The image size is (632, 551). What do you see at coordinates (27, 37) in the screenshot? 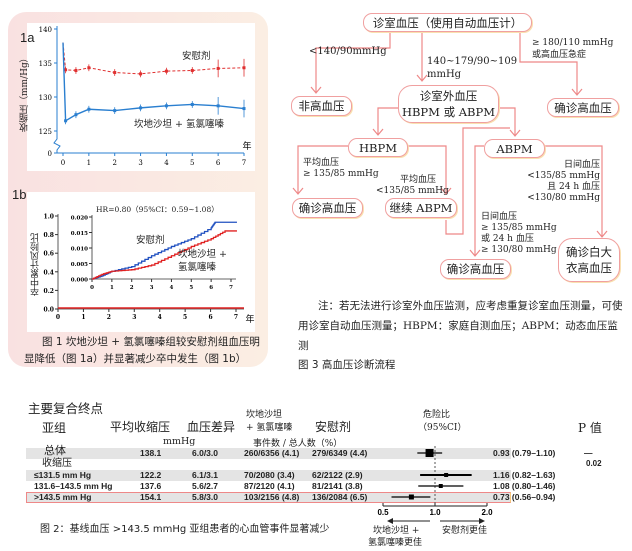
I see `label-1a: 1a` at bounding box center [27, 37].